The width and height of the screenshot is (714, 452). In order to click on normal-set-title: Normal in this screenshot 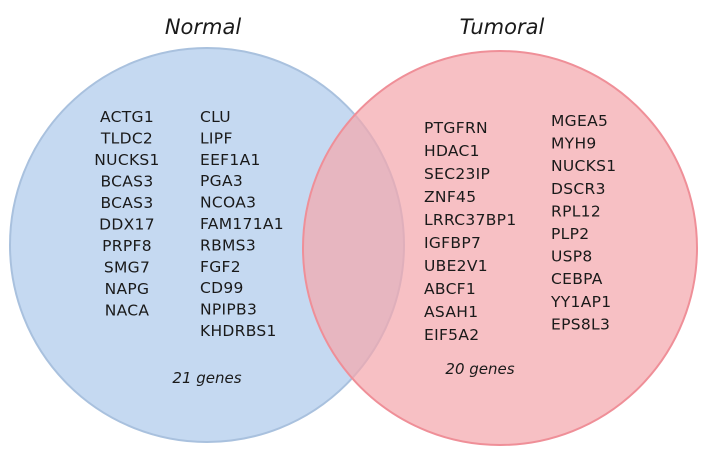, I will do `click(203, 27)`.